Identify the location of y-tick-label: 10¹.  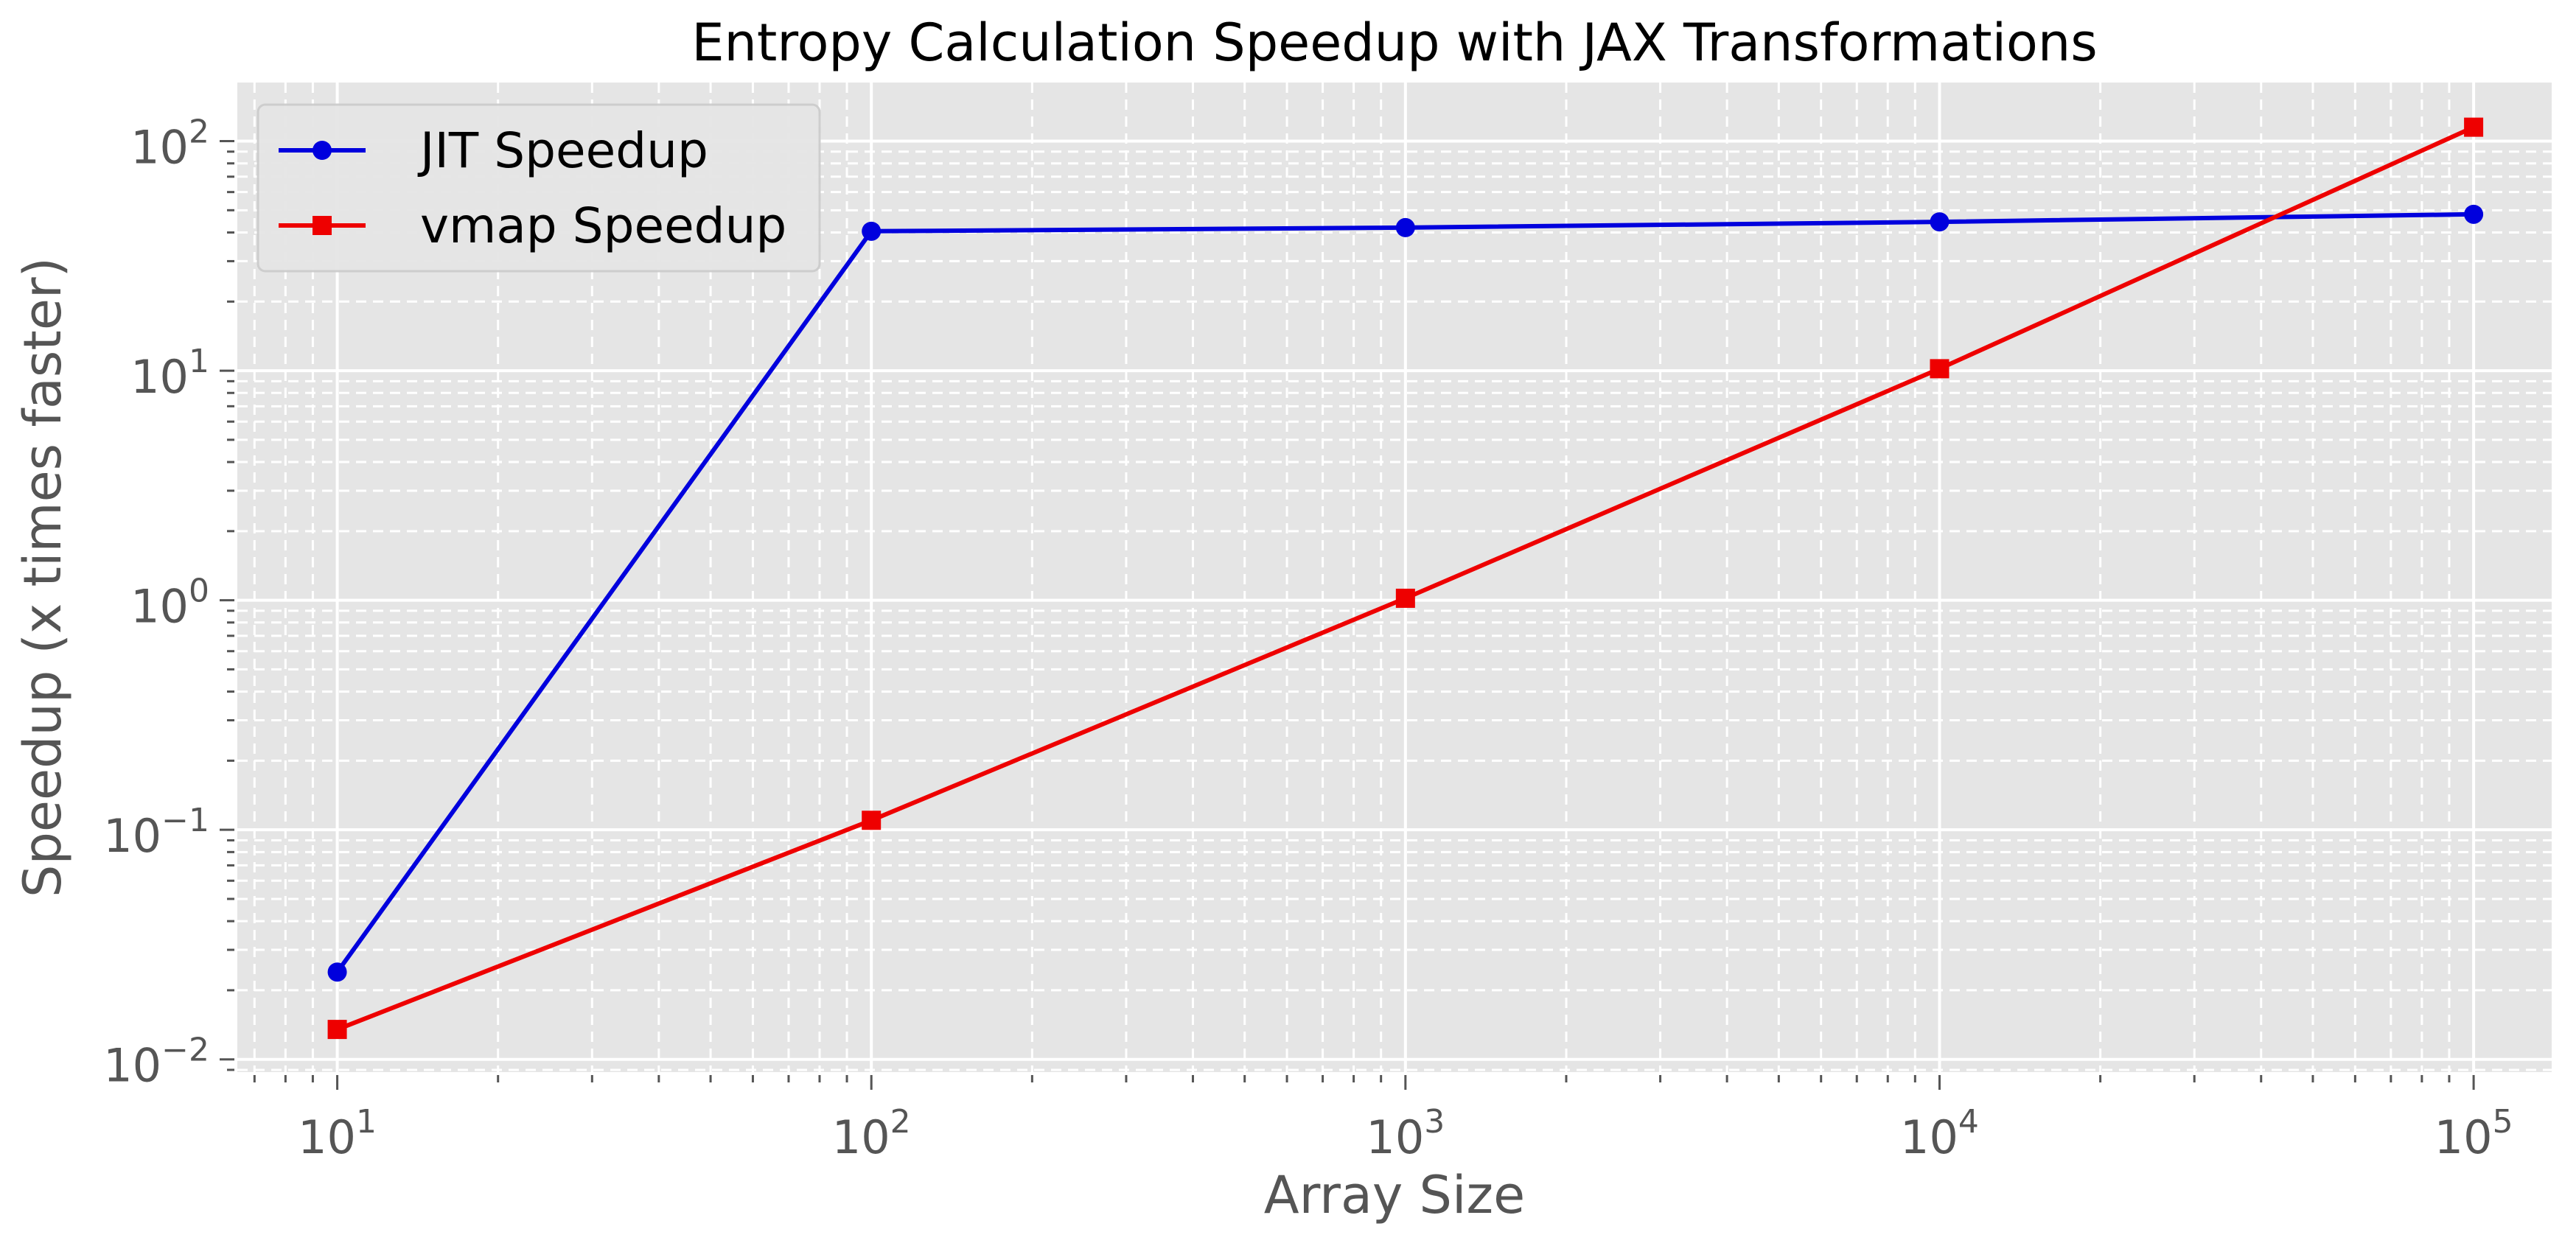
(169, 373).